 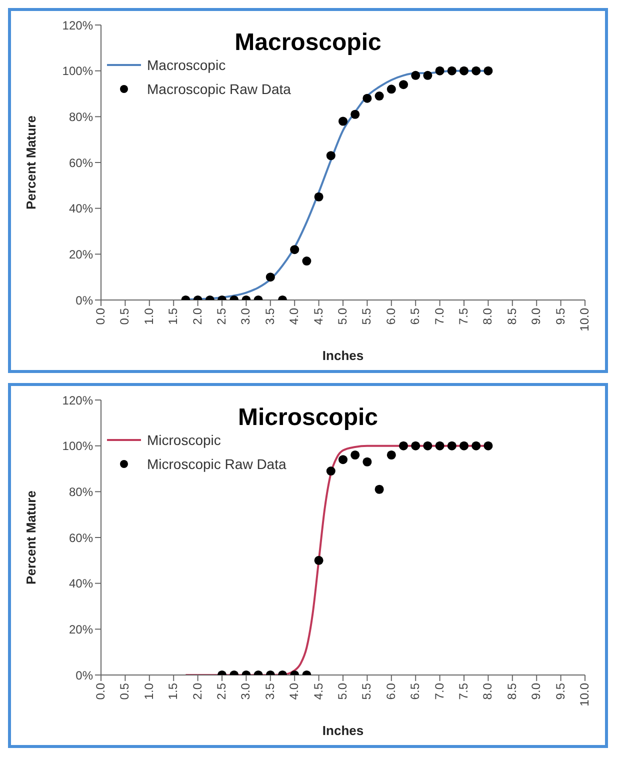 I want to click on legend-label: Macroscopic Raw Data, so click(x=219, y=89).